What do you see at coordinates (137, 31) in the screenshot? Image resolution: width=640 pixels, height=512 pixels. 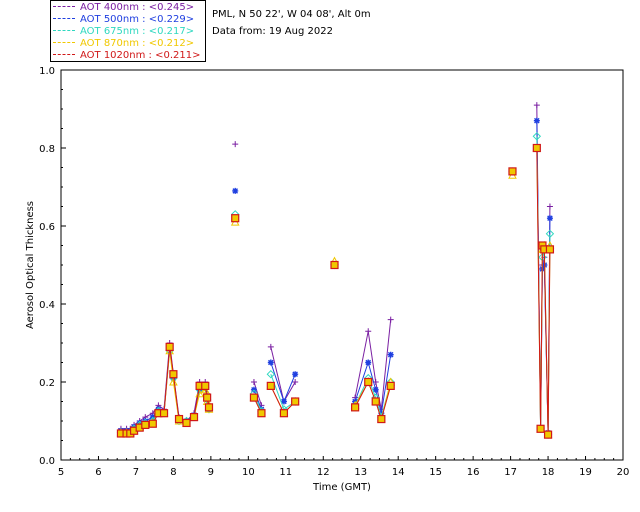 I see `legend-label: AOT 675nm : <0.217>` at bounding box center [137, 31].